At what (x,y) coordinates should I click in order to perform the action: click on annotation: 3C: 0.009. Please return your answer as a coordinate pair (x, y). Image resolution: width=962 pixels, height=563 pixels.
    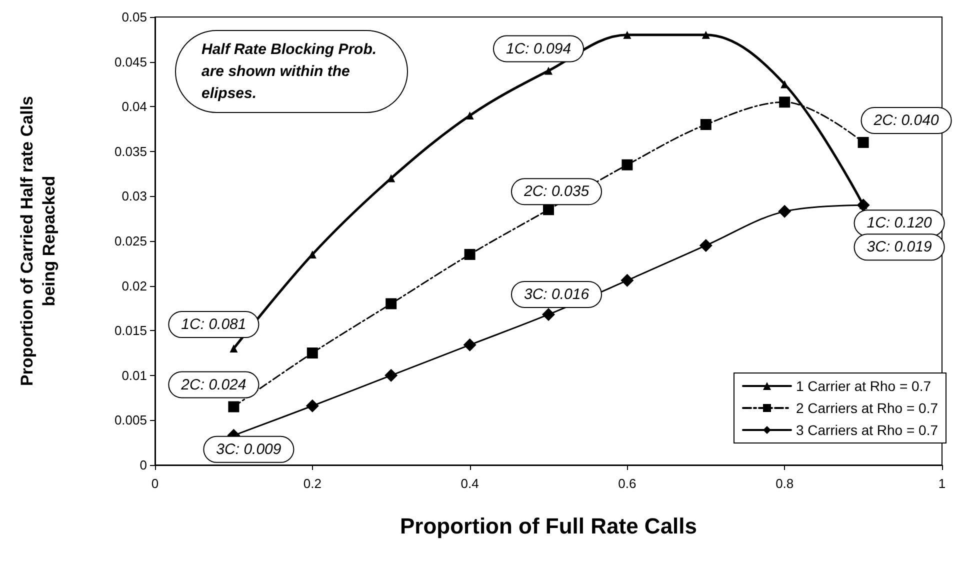
    Looking at the image, I should click on (249, 449).